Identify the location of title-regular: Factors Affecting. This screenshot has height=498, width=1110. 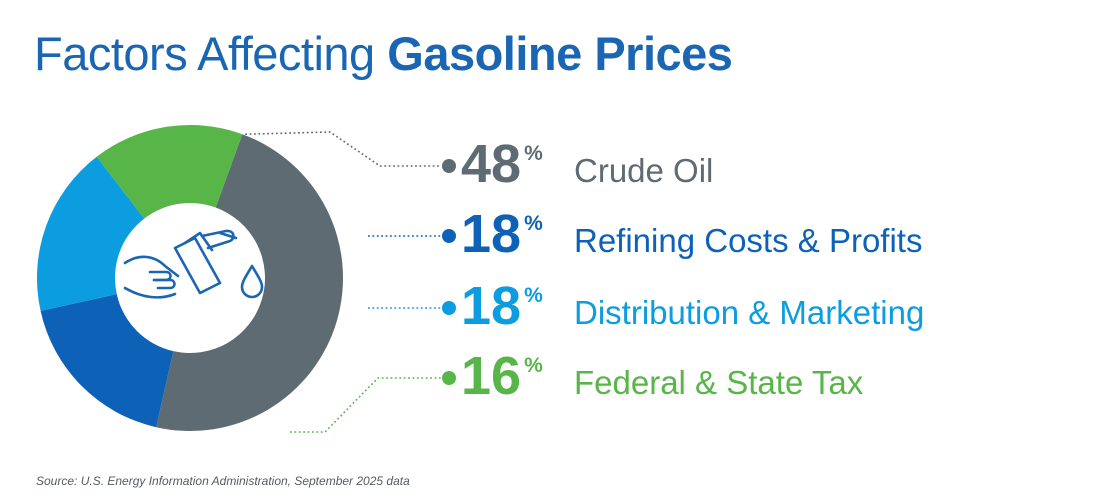
(204, 53).